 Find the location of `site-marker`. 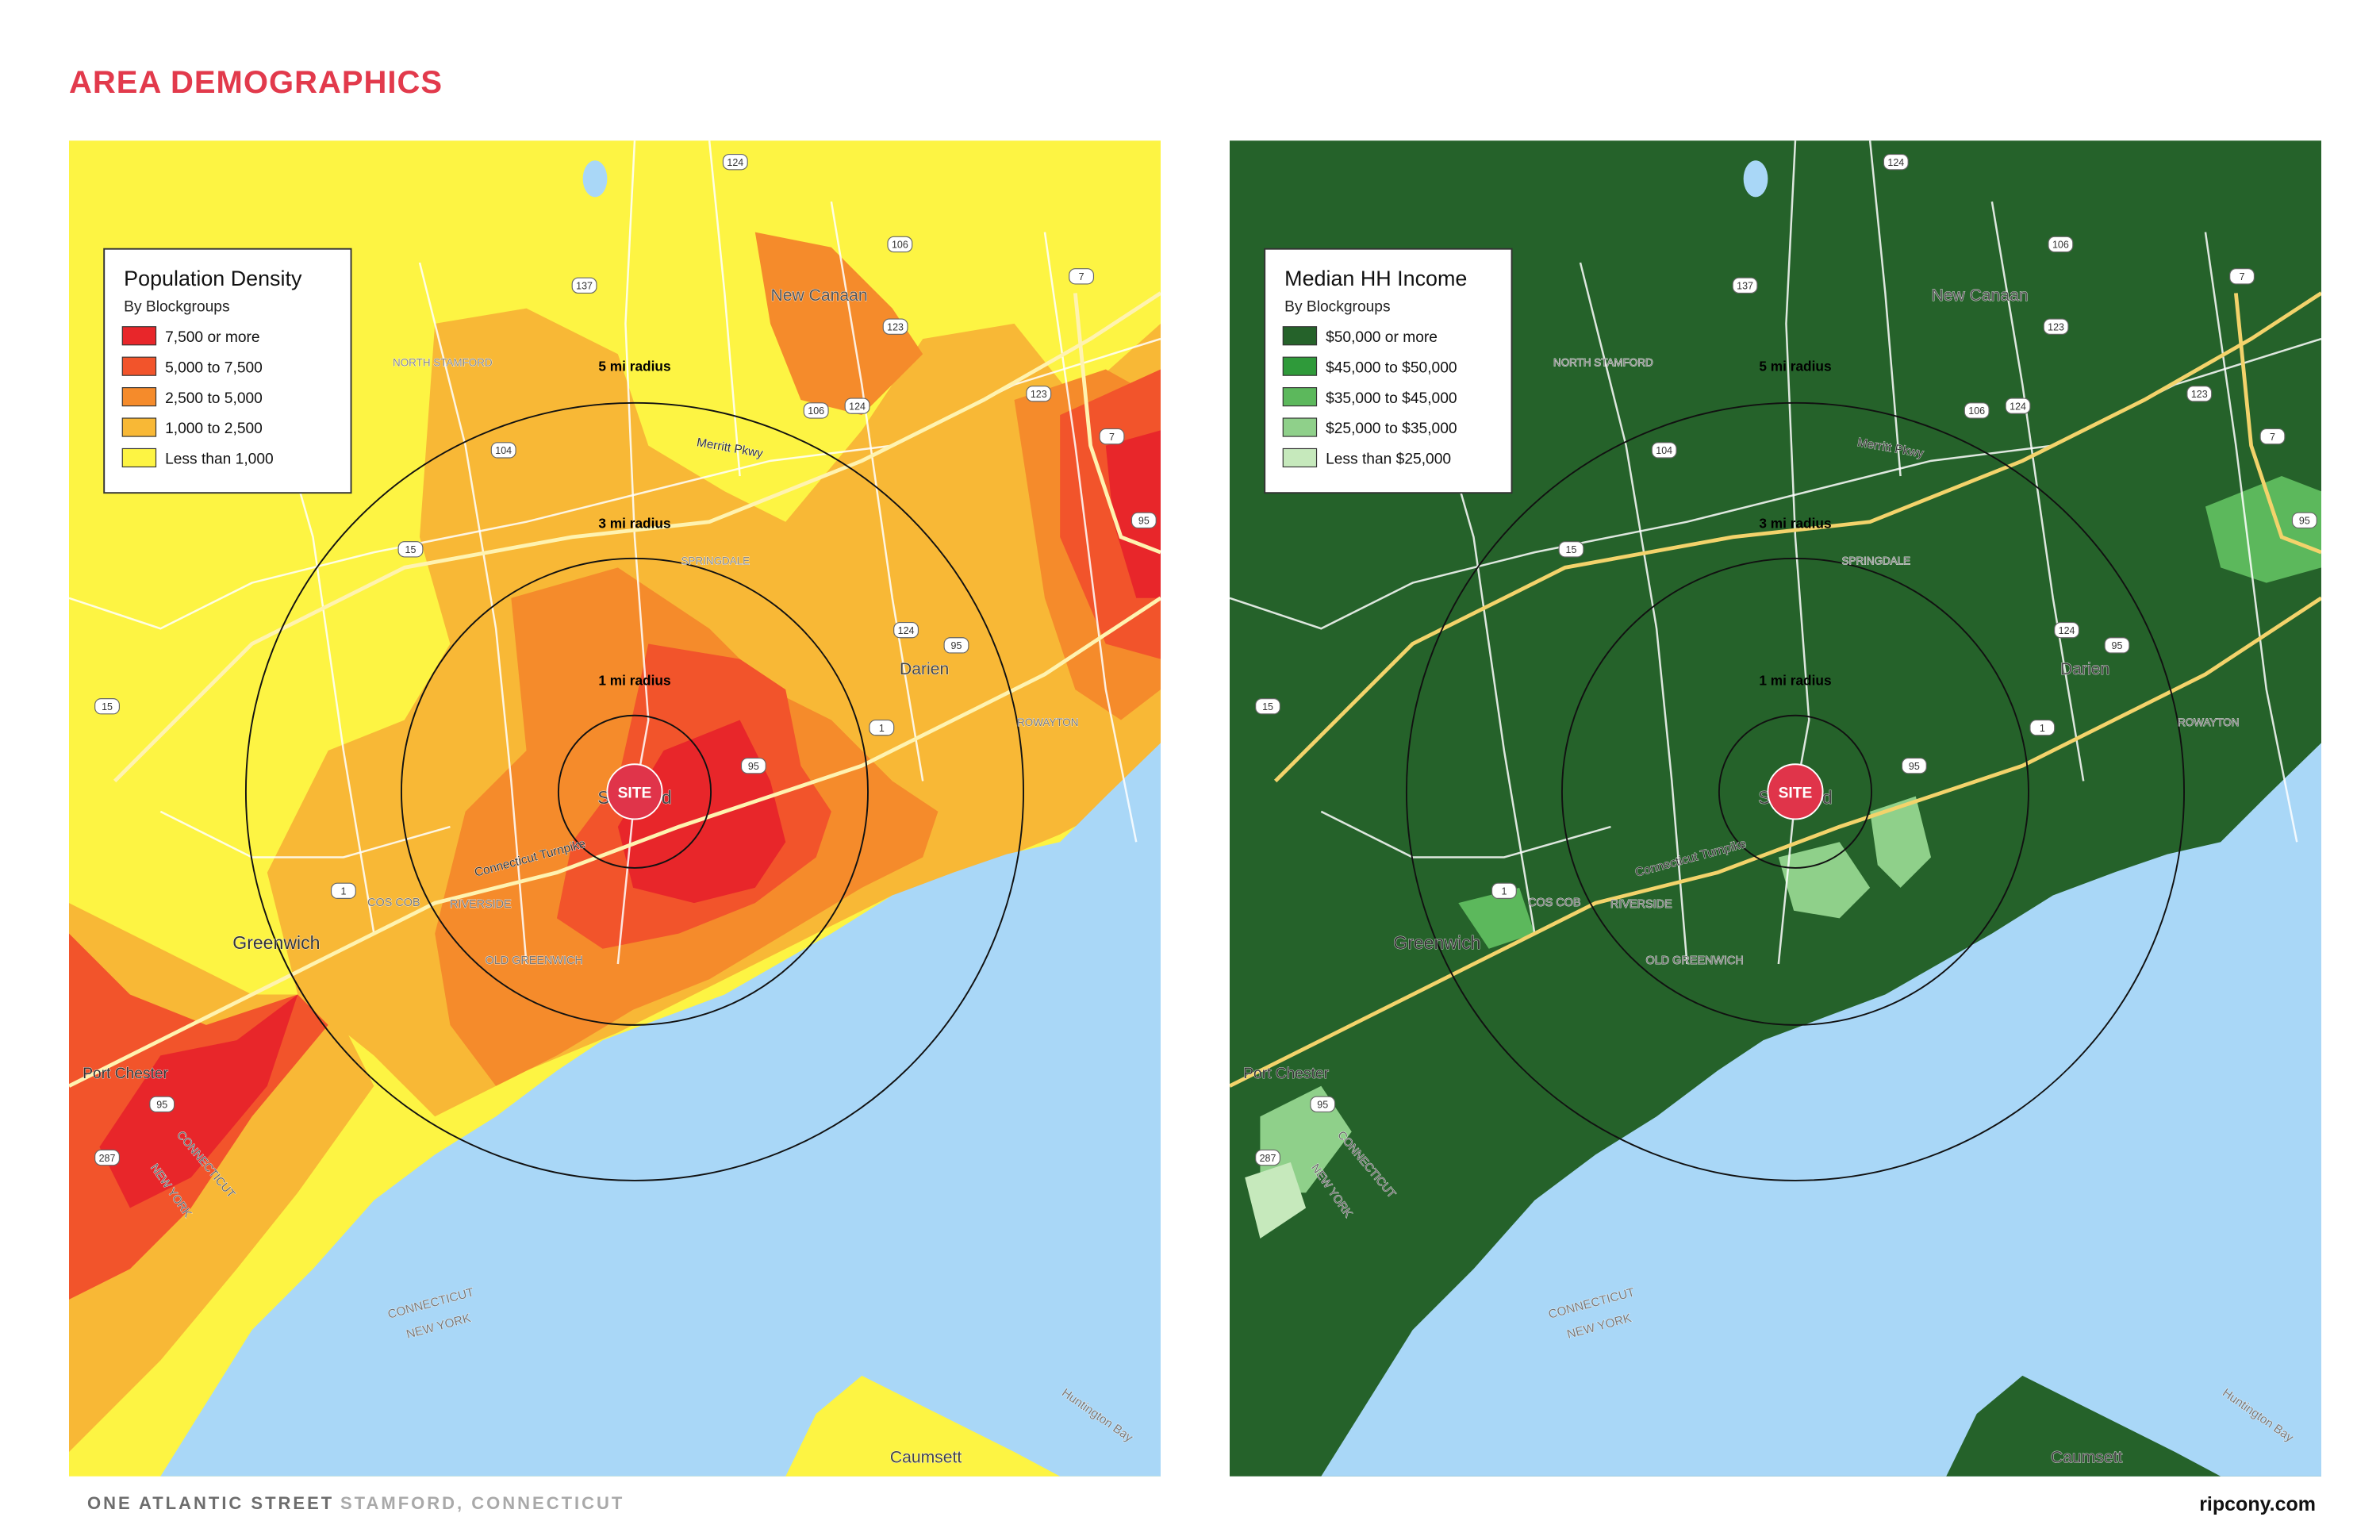

site-marker is located at coordinates (1795, 792).